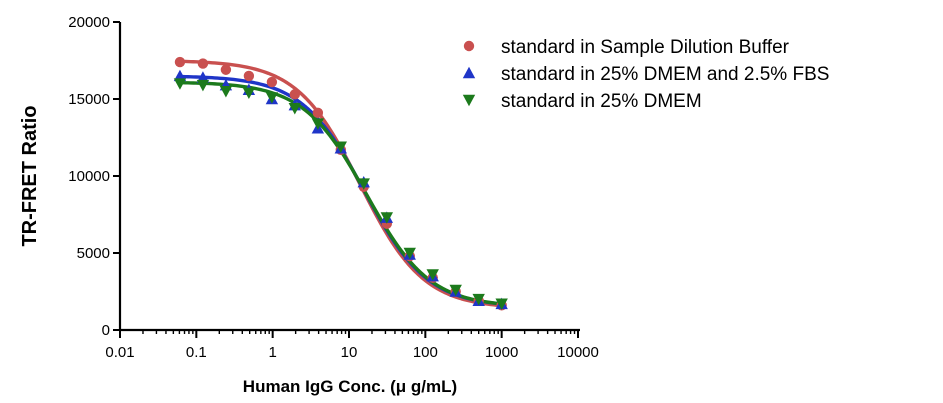  I want to click on y-tick-label: 15000, so click(89, 99).